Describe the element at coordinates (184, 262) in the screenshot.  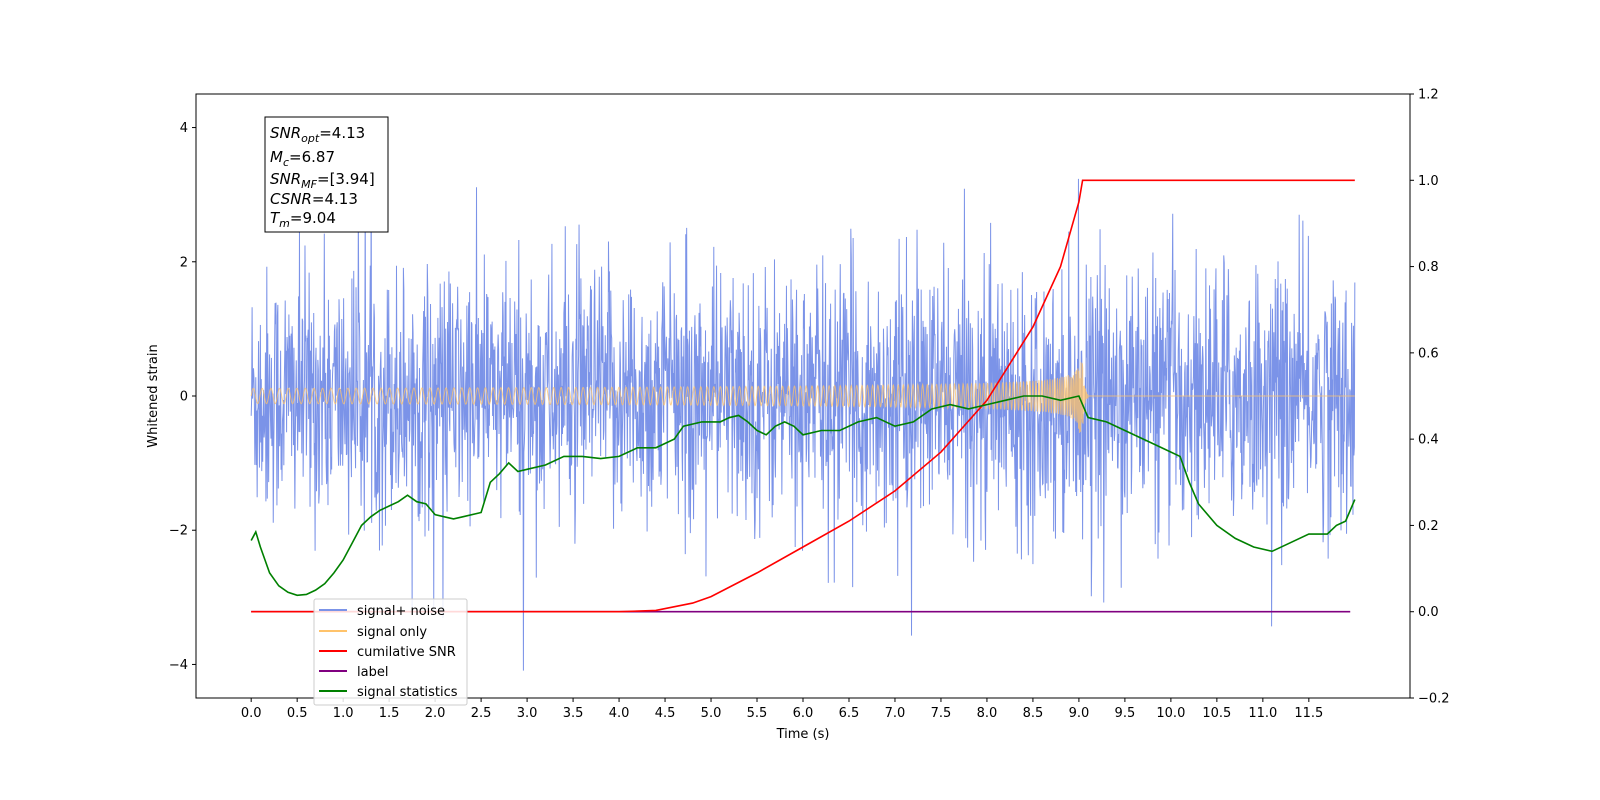
I see `y-tick-label-left: 2` at that location.